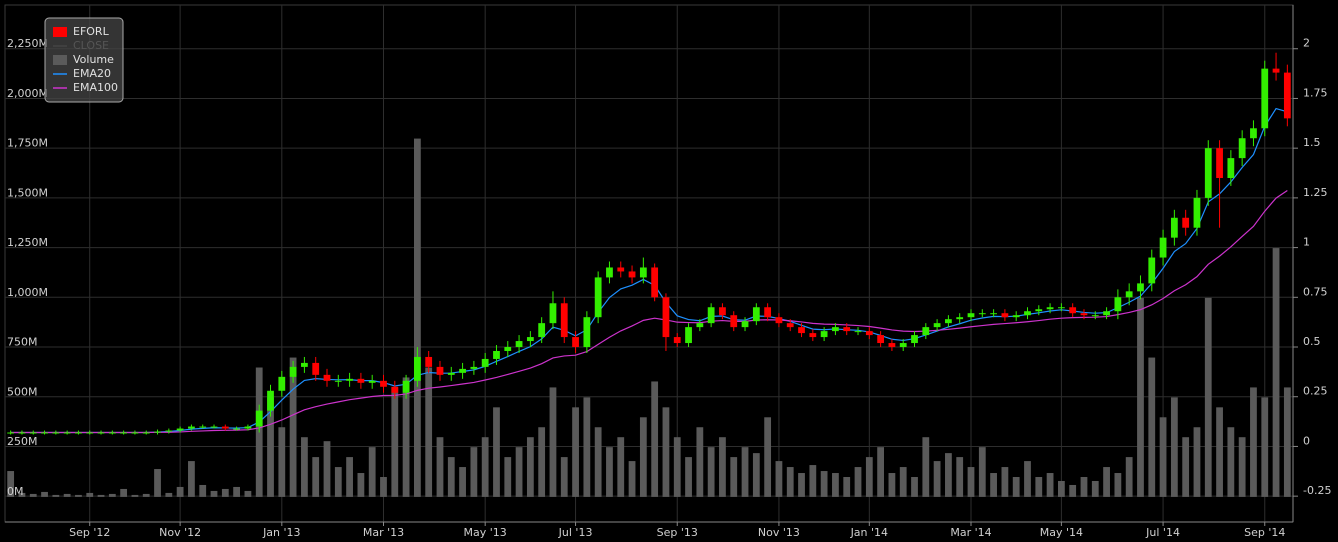  I want to click on y-tick-label: 0.75, so click(1315, 291).